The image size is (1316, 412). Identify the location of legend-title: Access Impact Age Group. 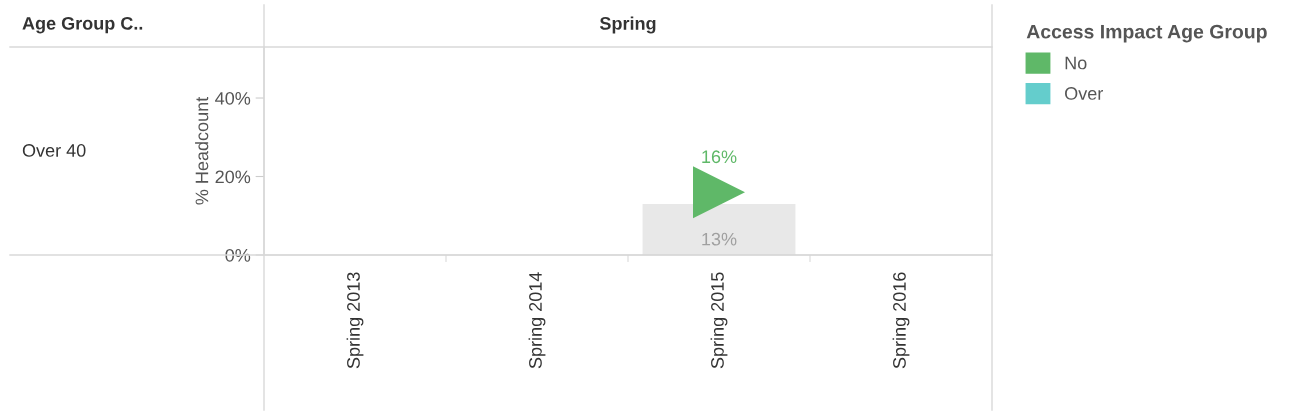
(1146, 33).